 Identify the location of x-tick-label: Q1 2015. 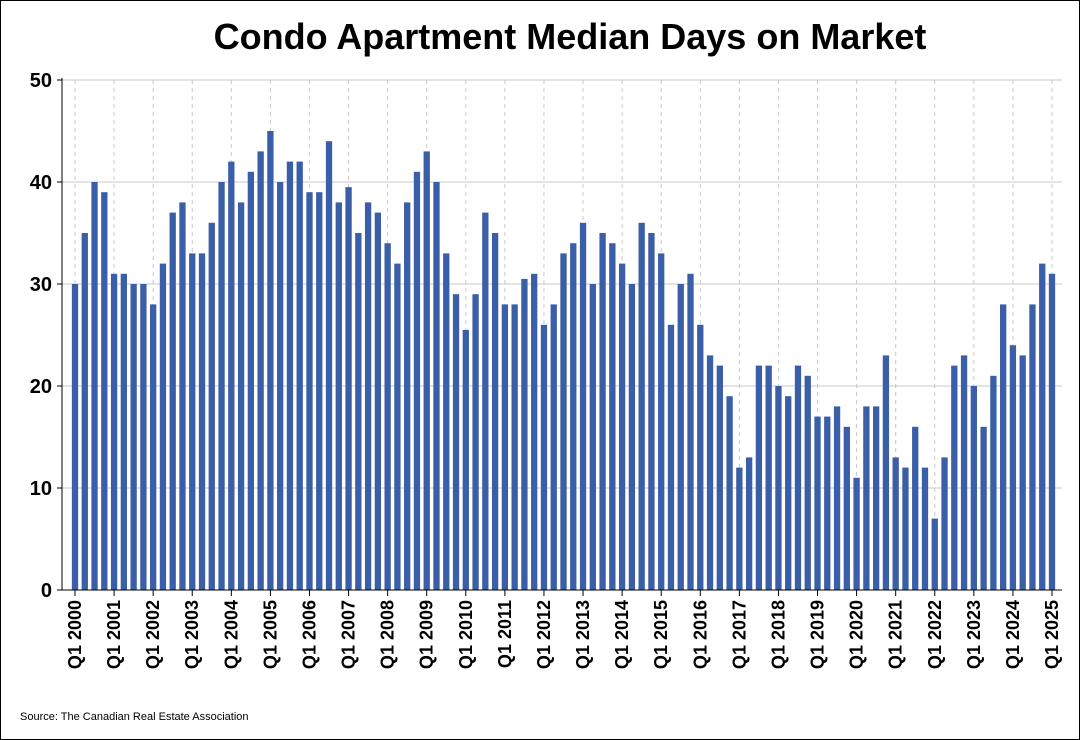
(661, 634).